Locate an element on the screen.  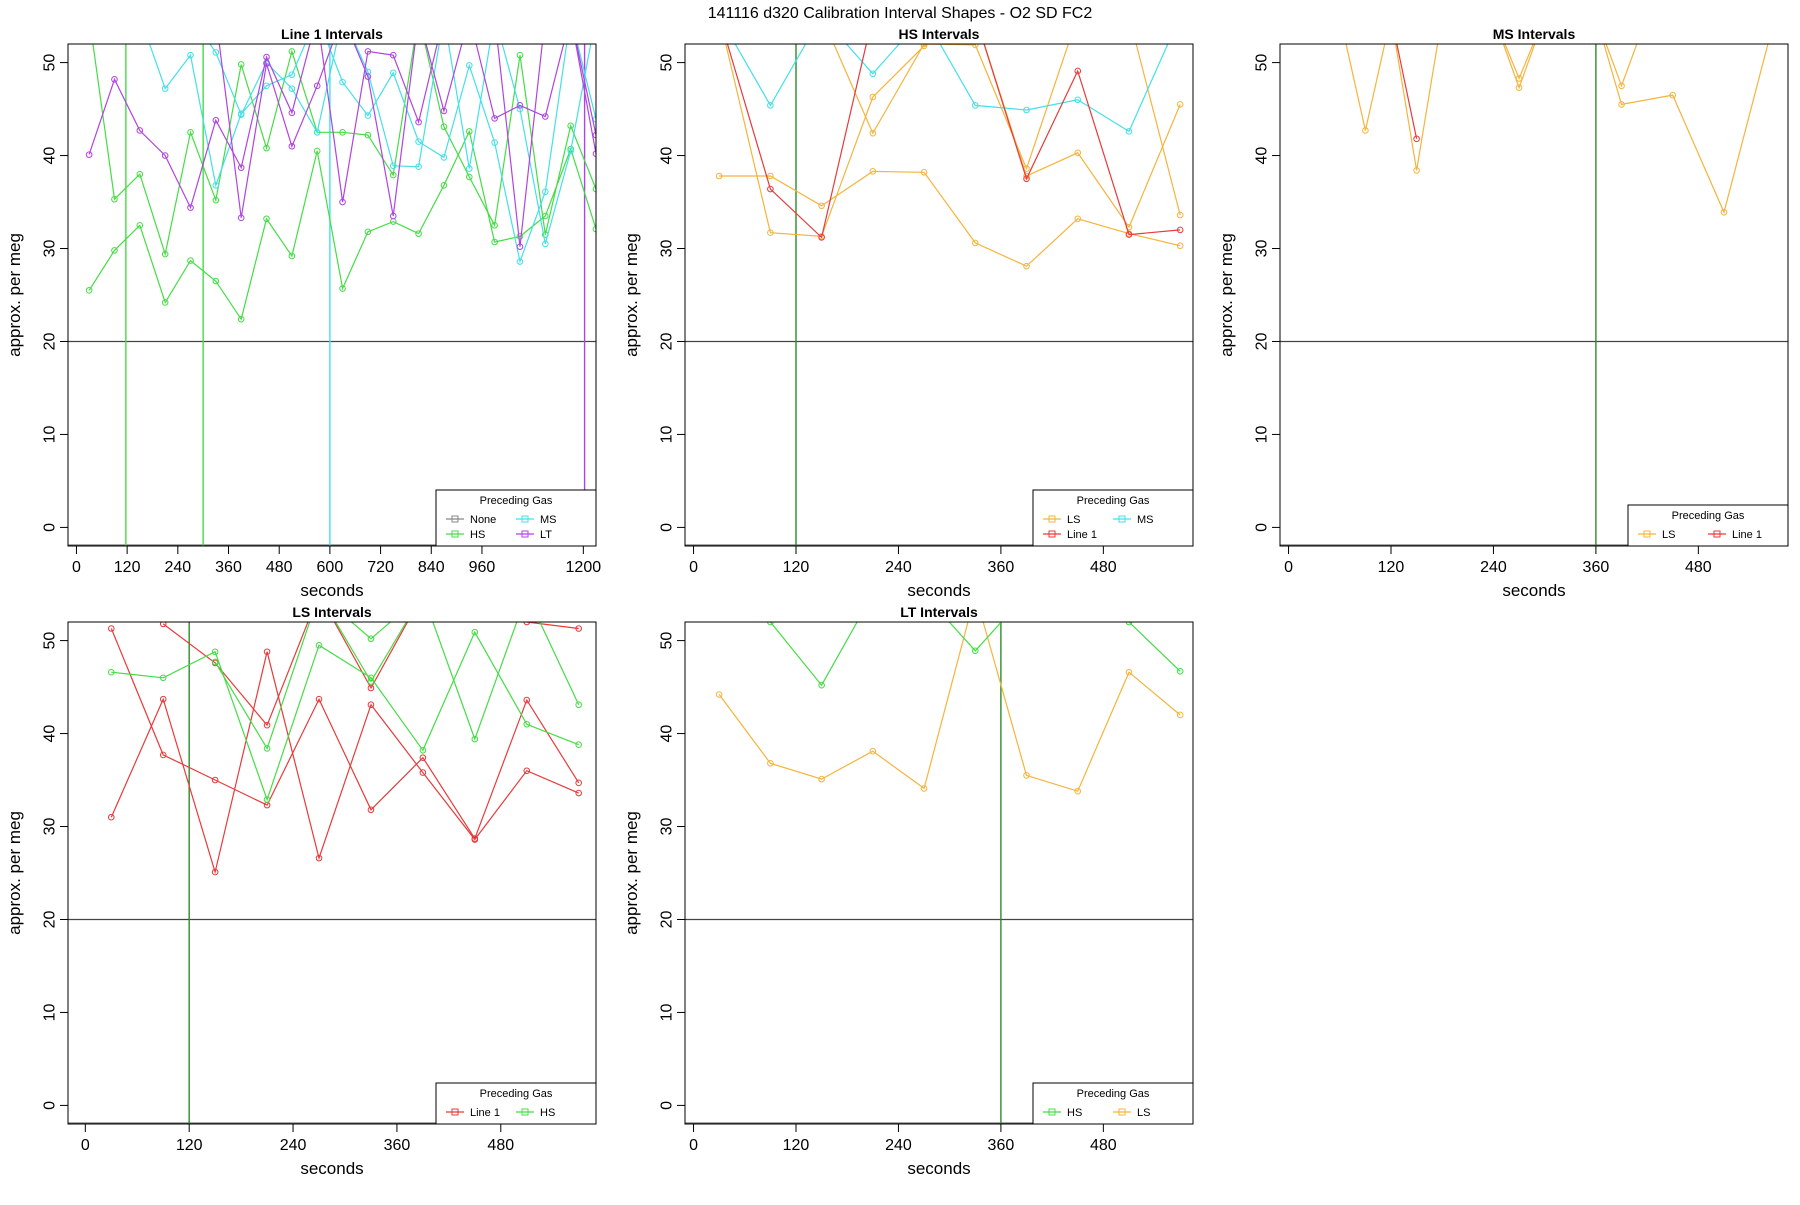
y-tick-label: 10 is located at coordinates (1262, 434).